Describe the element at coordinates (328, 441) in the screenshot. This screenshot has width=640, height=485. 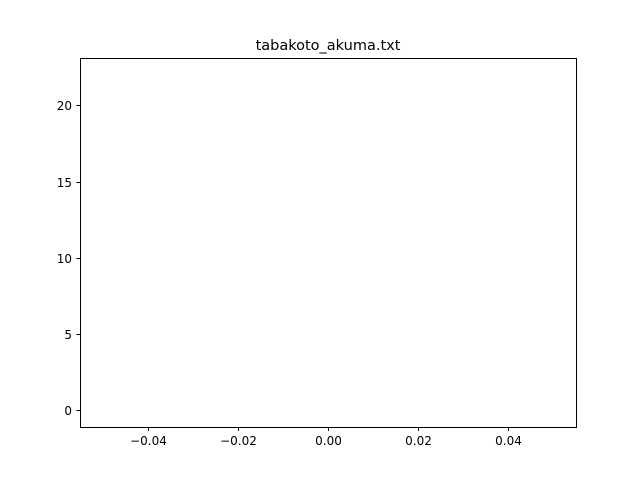
I see `x-tick-label: 0.00` at that location.